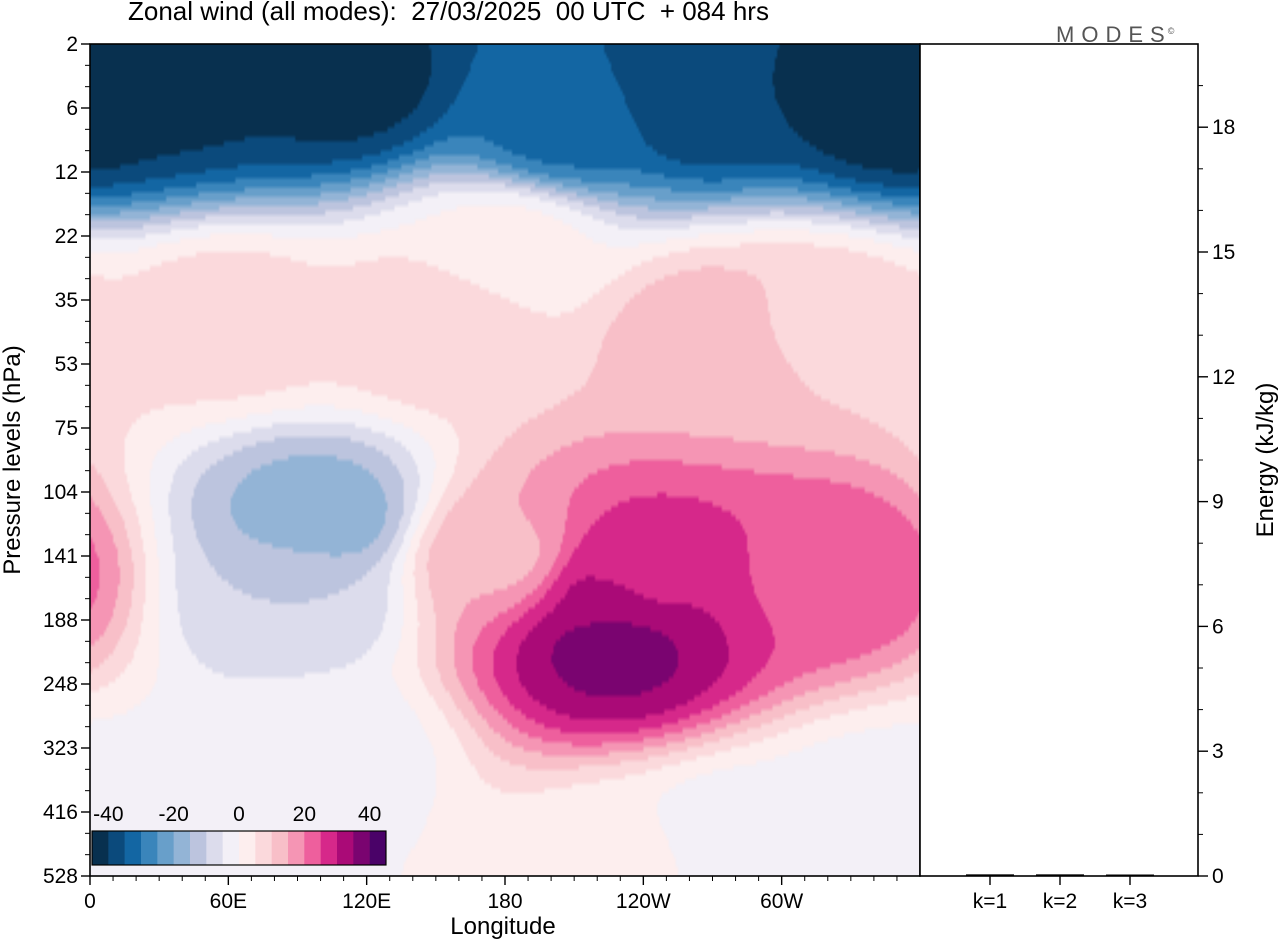 Image resolution: width=1280 pixels, height=942 pixels. What do you see at coordinates (239, 814) in the screenshot?
I see `colorbar-tick-label: 0` at bounding box center [239, 814].